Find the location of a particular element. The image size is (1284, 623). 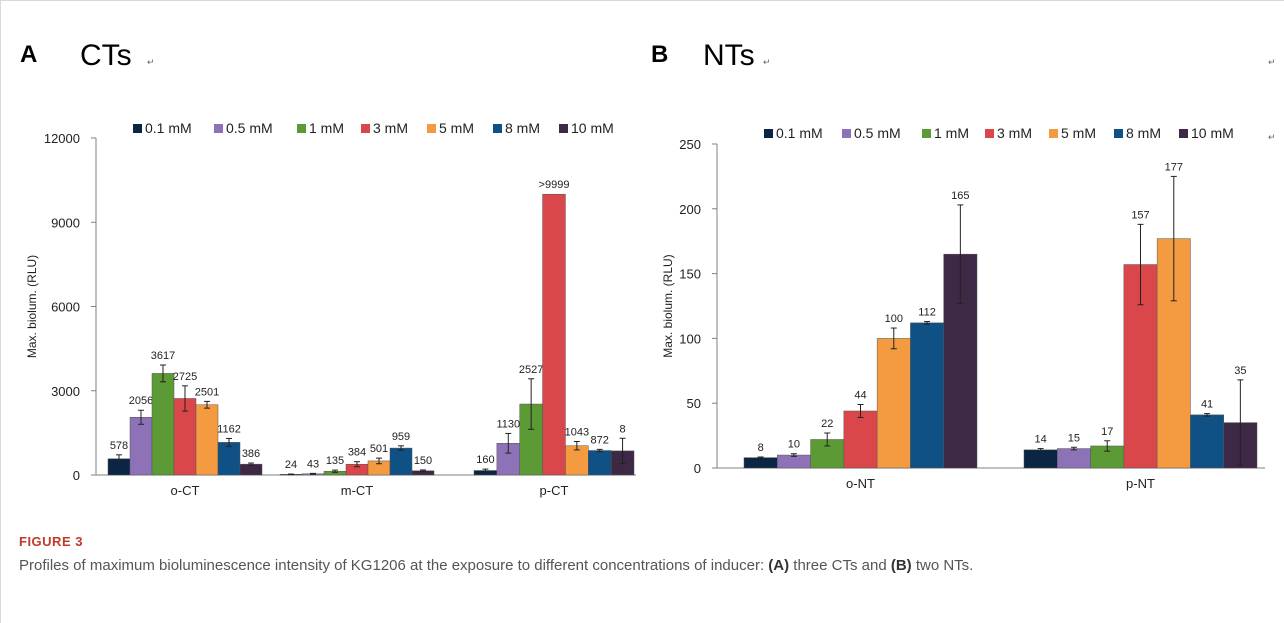

data-label: 43 is located at coordinates (313, 464).